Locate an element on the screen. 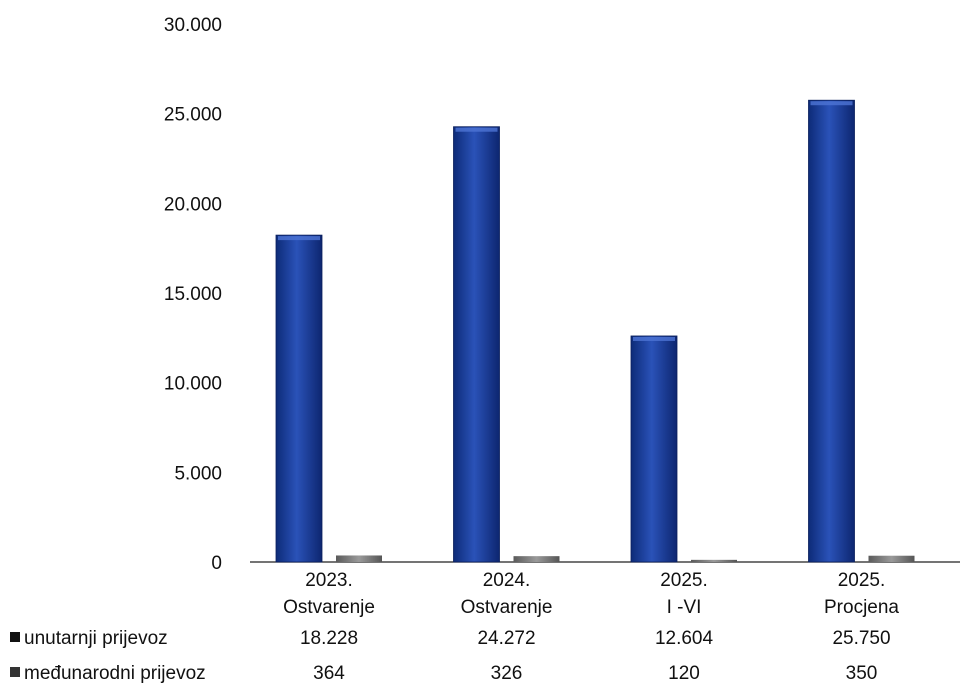 The height and width of the screenshot is (684, 969). table-value: 120 is located at coordinates (684, 673).